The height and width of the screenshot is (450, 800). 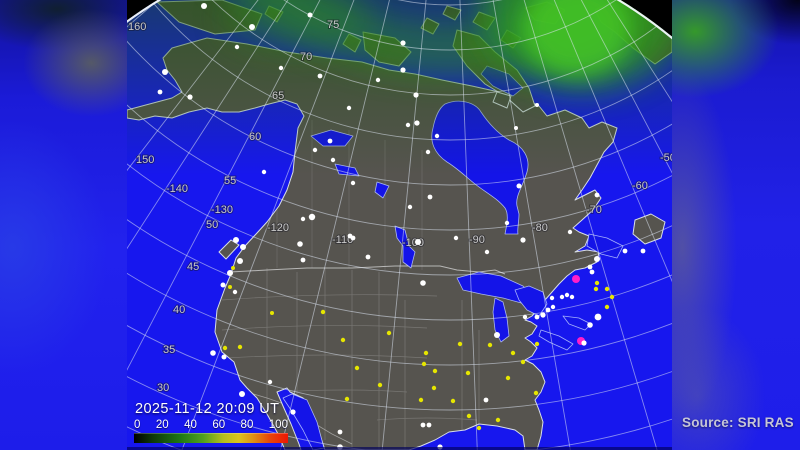 What do you see at coordinates (501, 320) in the screenshot?
I see `lake-michigan` at bounding box center [501, 320].